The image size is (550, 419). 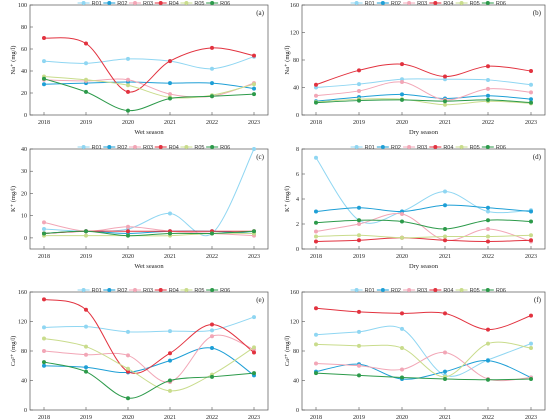 What do you see at coordinates (128, 123) in the screenshot?
I see `x-tick-label: 2020` at bounding box center [128, 123].